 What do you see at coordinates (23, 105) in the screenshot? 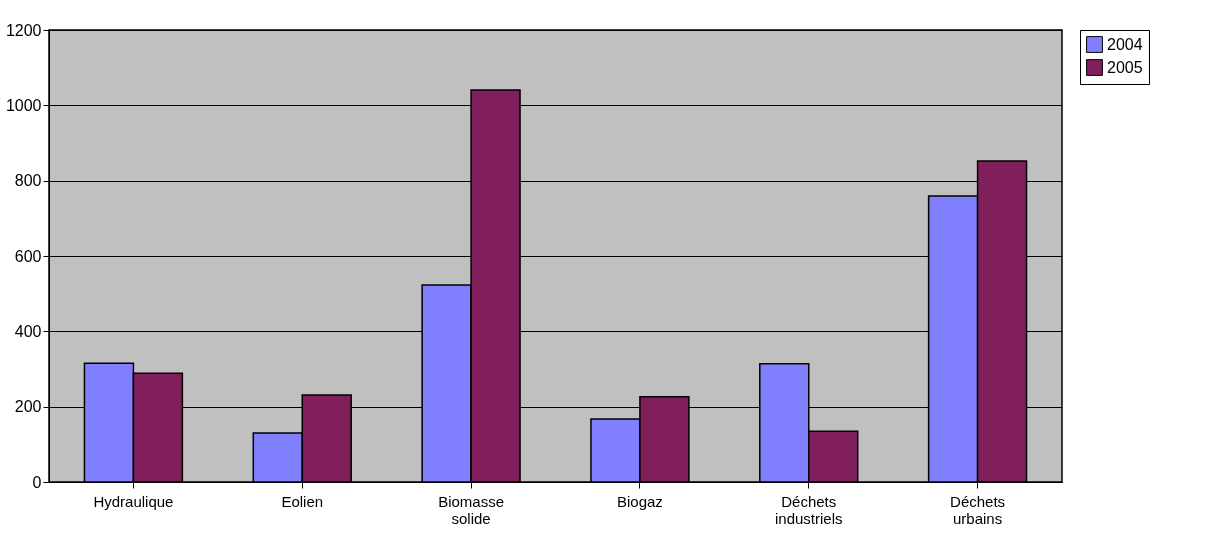
I see `y-tick-label: 1000` at bounding box center [23, 105].